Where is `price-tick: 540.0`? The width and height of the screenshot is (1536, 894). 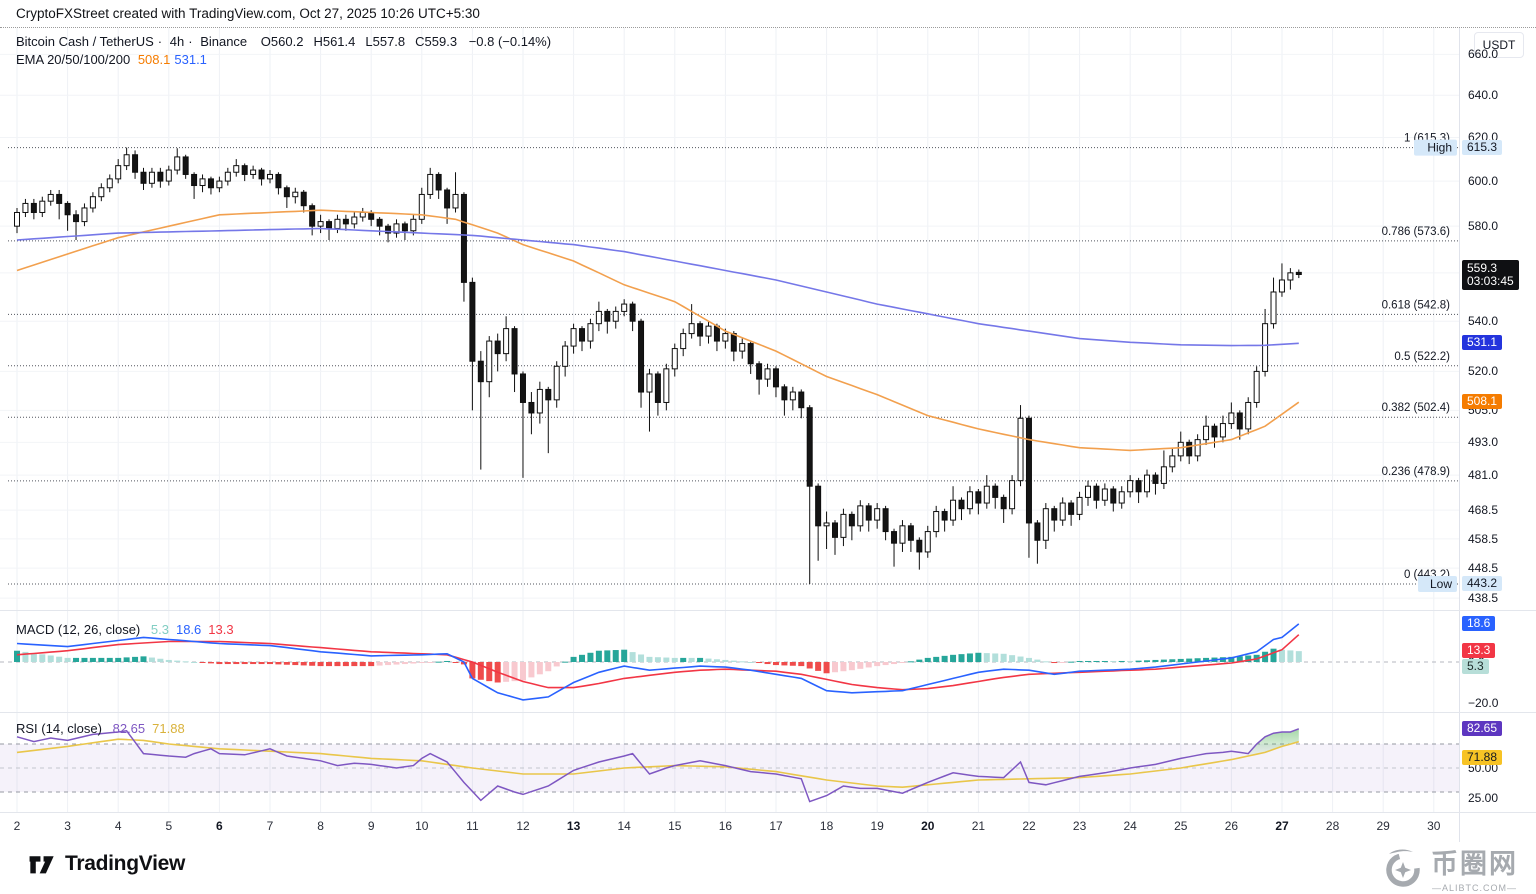 price-tick: 540.0 is located at coordinates (1483, 321).